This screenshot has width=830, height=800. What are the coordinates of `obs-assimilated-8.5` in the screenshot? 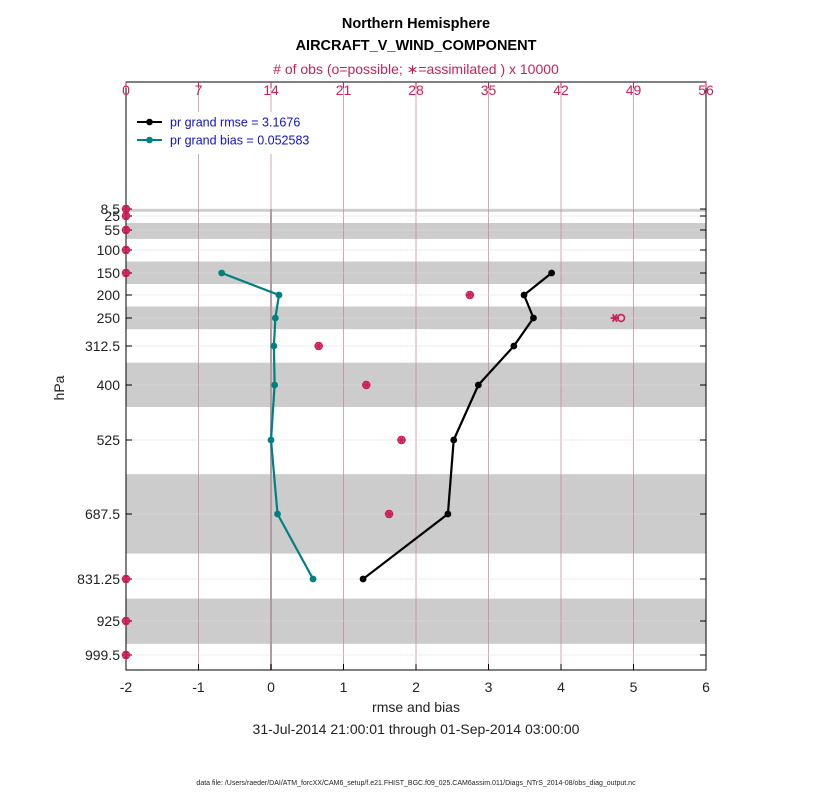 It's located at (126, 209).